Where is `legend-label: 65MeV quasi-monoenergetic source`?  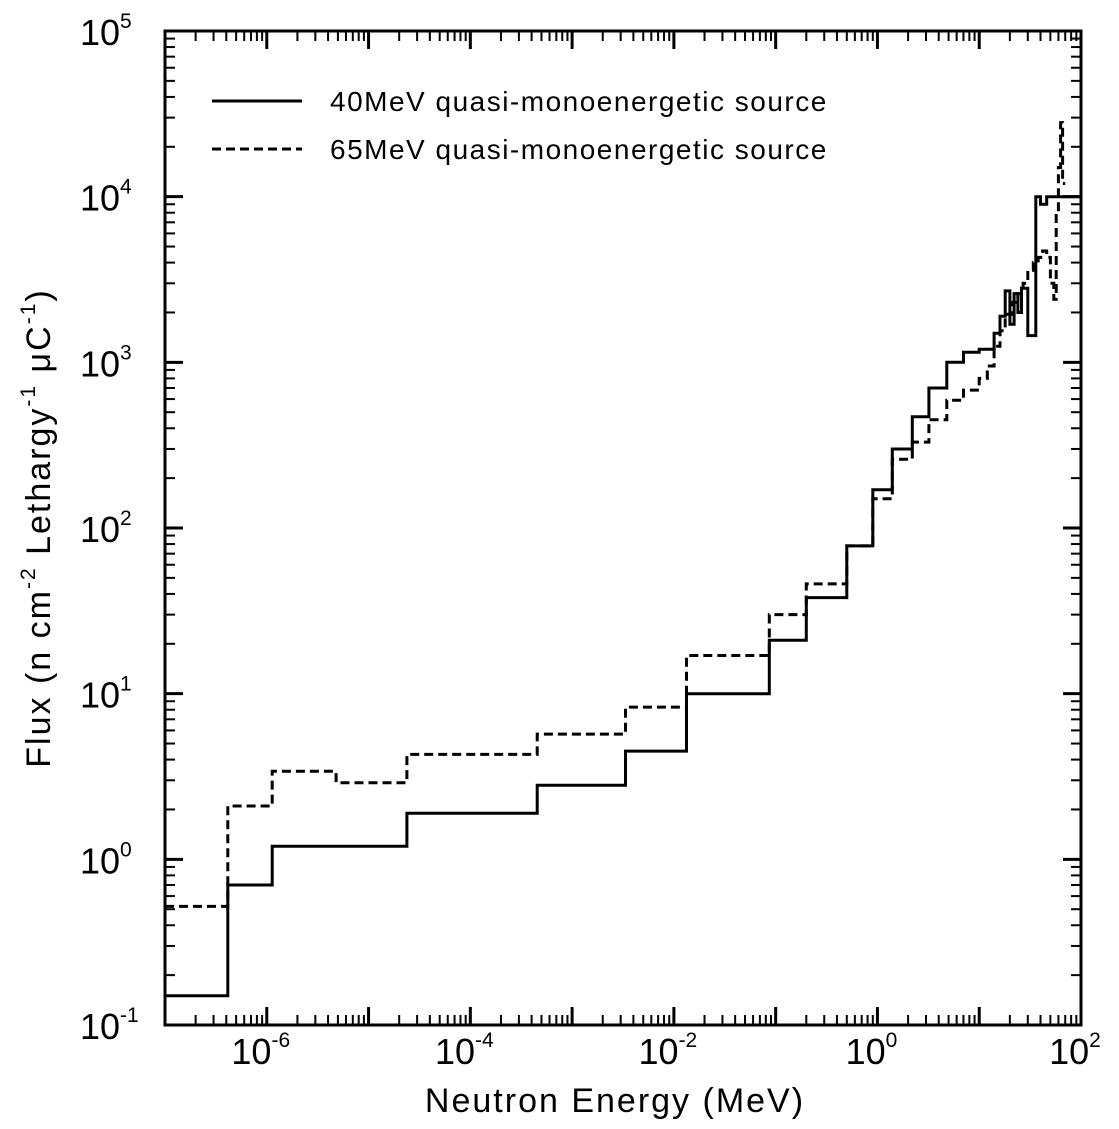 legend-label: 65MeV quasi-monoenergetic source is located at coordinates (579, 149).